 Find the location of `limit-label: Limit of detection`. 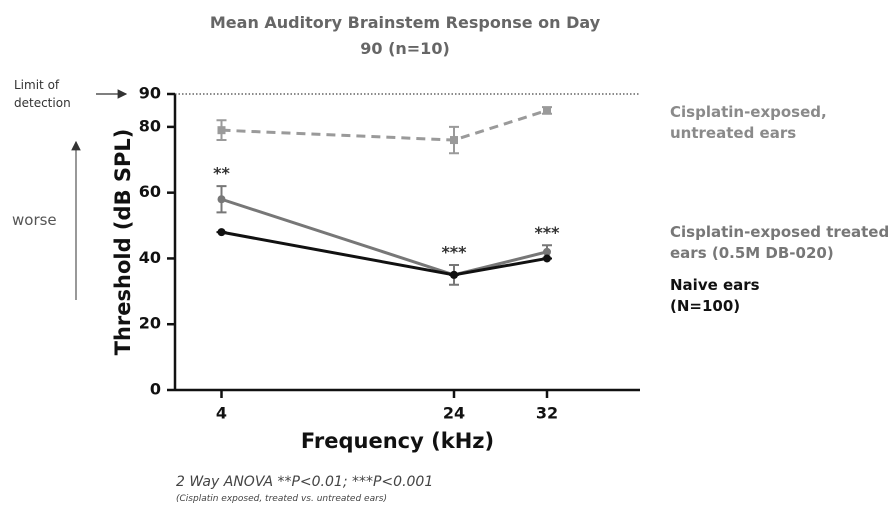

limit-label: Limit of detection is located at coordinates (42, 94).